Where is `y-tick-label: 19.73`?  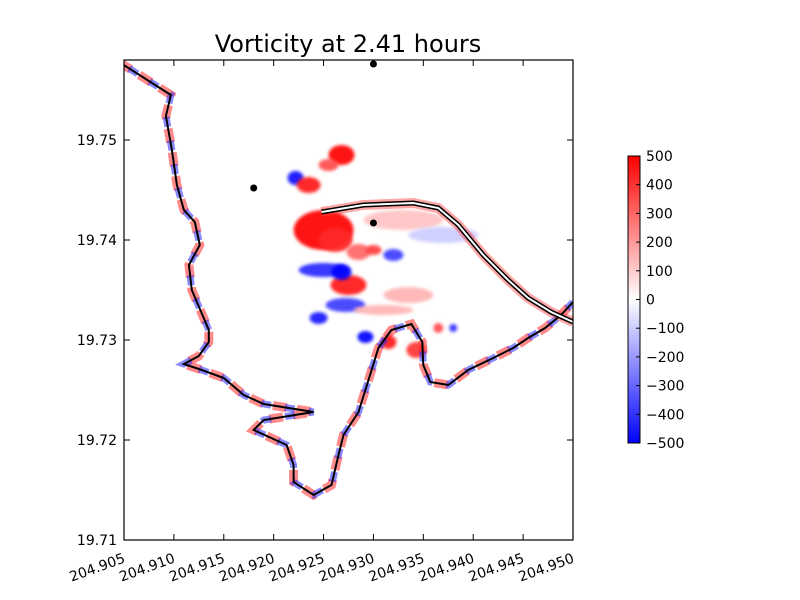
y-tick-label: 19.73 is located at coordinates (97, 341).